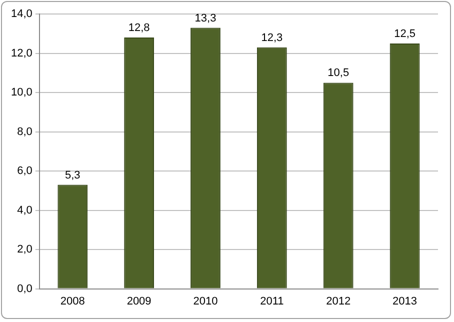  Describe the element at coordinates (24, 132) in the screenshot. I see `y-tick-label: 8,0` at that location.